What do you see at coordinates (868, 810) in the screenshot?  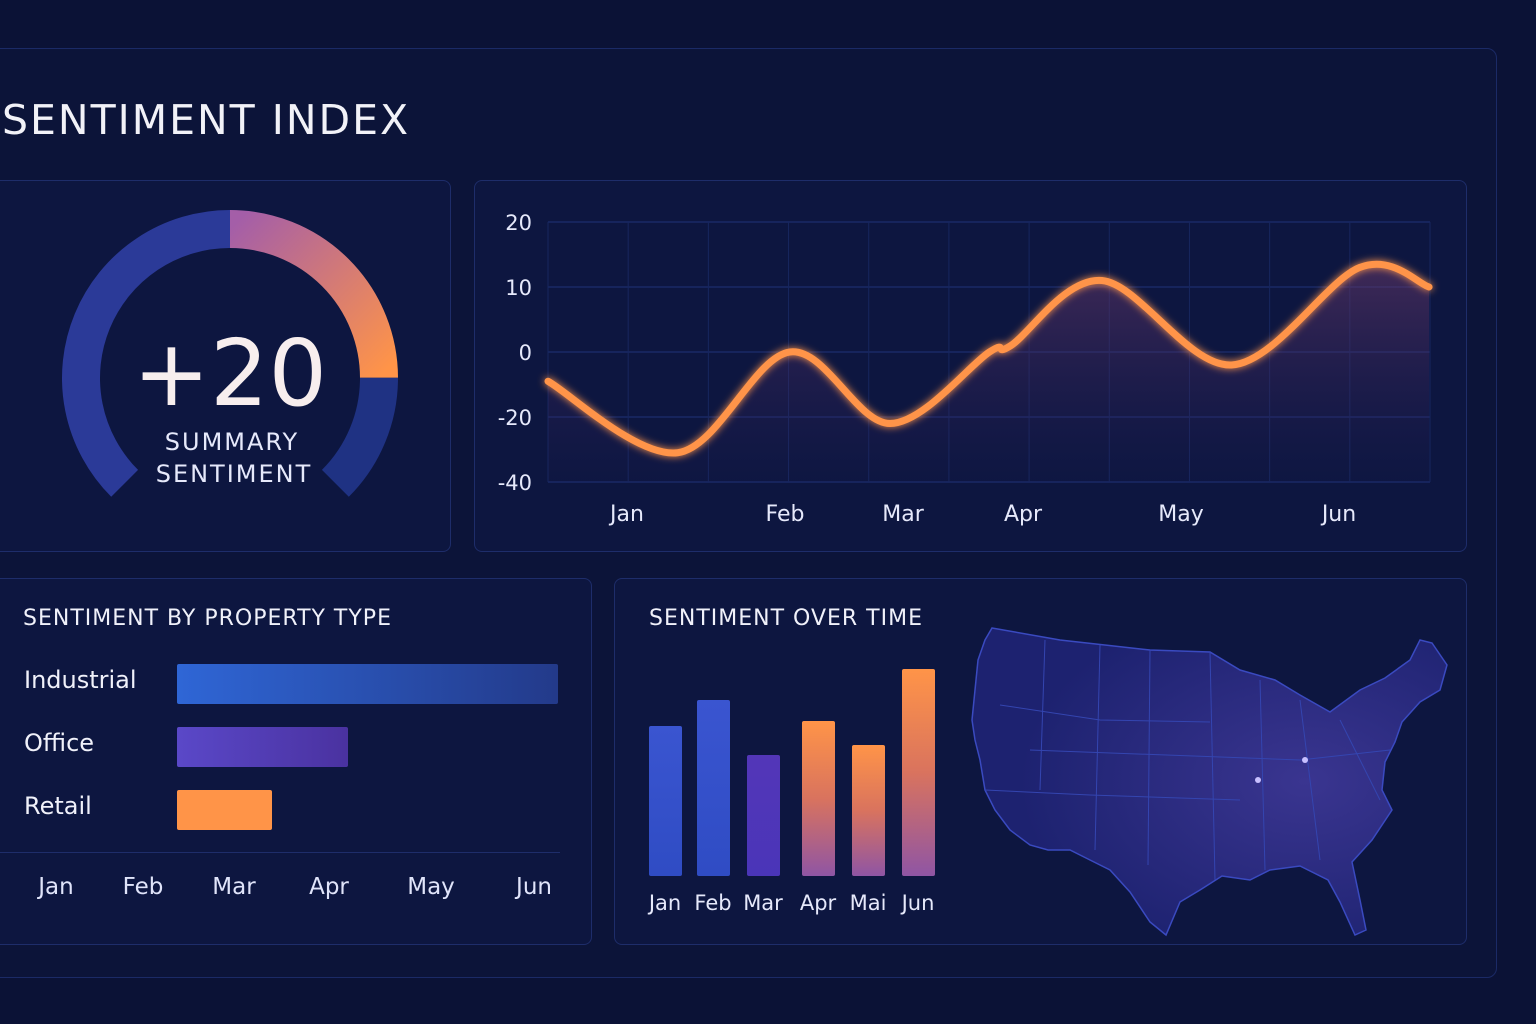 I see `bar-mai` at bounding box center [868, 810].